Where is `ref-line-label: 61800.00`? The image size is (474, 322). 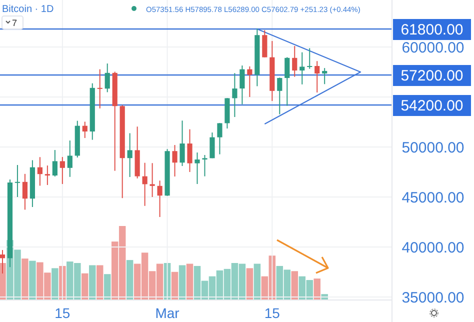
ref-line-label: 61800.00 is located at coordinates (432, 29).